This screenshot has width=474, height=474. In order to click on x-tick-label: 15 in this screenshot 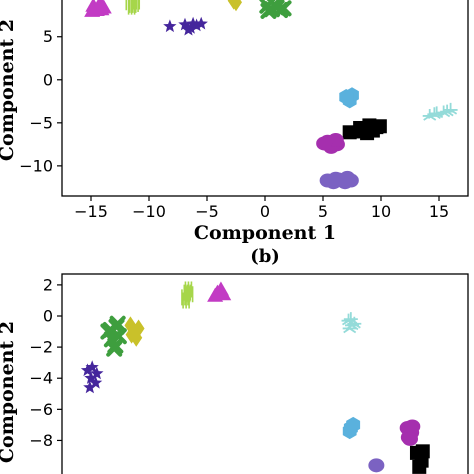, I will do `click(439, 211)`.